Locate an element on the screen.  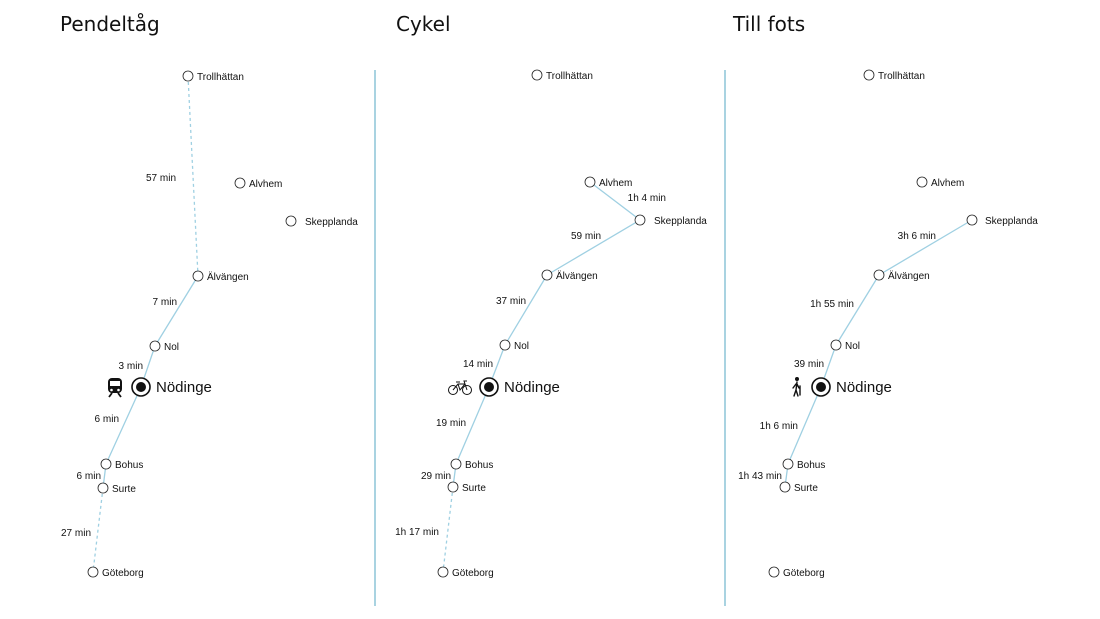
travel-time-label: 27 min is located at coordinates (76, 533).